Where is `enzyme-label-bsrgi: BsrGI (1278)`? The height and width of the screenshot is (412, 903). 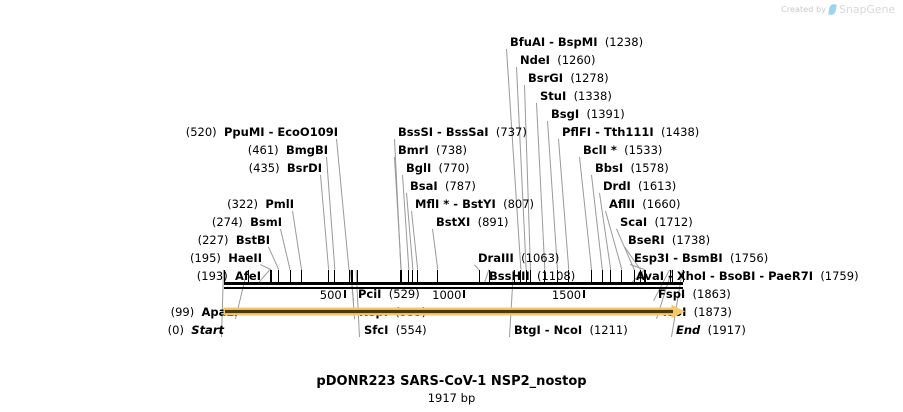
enzyme-label-bsrgi: BsrGI (1278) is located at coordinates (568, 78).